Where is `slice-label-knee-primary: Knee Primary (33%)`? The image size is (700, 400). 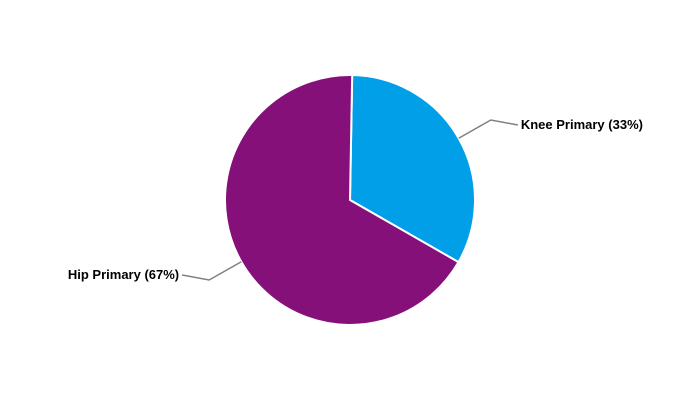
slice-label-knee-primary: Knee Primary (33%) is located at coordinates (582, 124).